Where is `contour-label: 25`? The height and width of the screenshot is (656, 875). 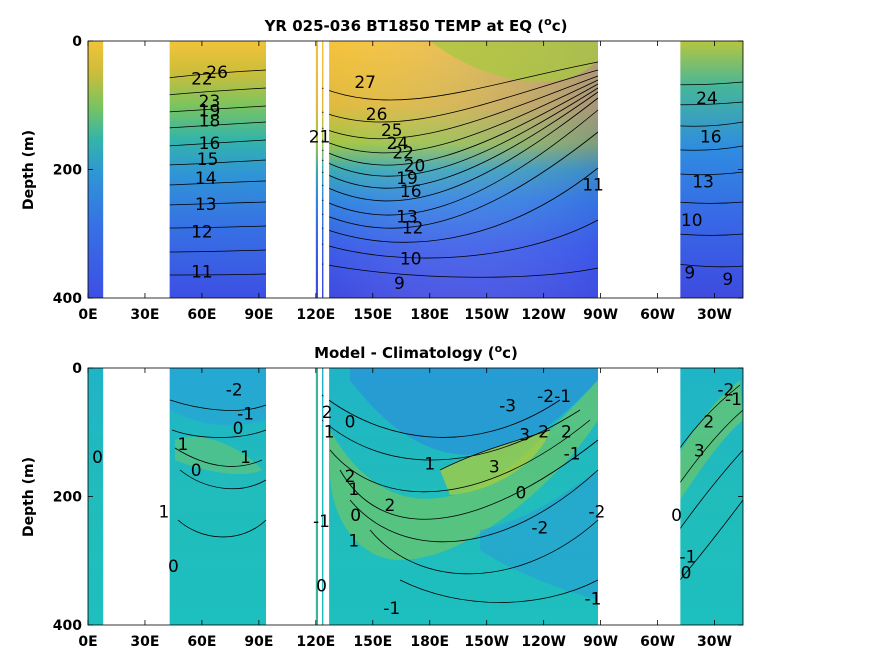
contour-label: 25 is located at coordinates (392, 131).